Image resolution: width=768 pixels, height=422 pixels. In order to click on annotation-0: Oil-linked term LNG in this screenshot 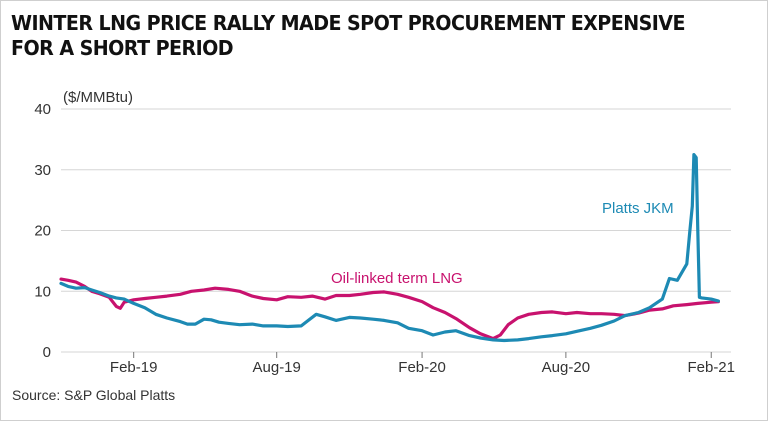, I will do `click(397, 278)`.